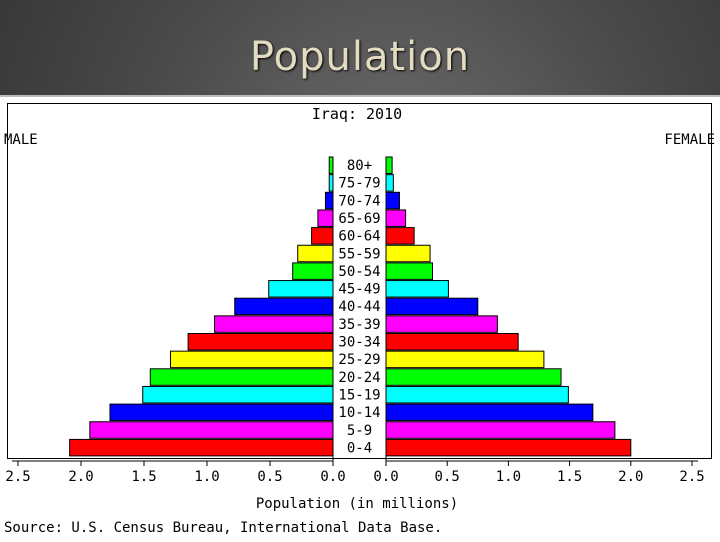 This screenshot has height=542, width=720. Describe the element at coordinates (447, 477) in the screenshot. I see `female-tick-label: 0.5` at that location.